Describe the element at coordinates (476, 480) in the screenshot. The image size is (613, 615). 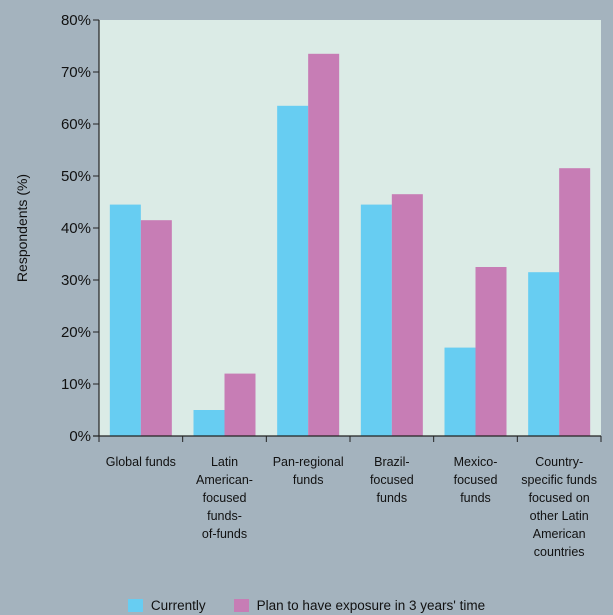
I see `x-category-label: Mexico-focused funds` at that location.